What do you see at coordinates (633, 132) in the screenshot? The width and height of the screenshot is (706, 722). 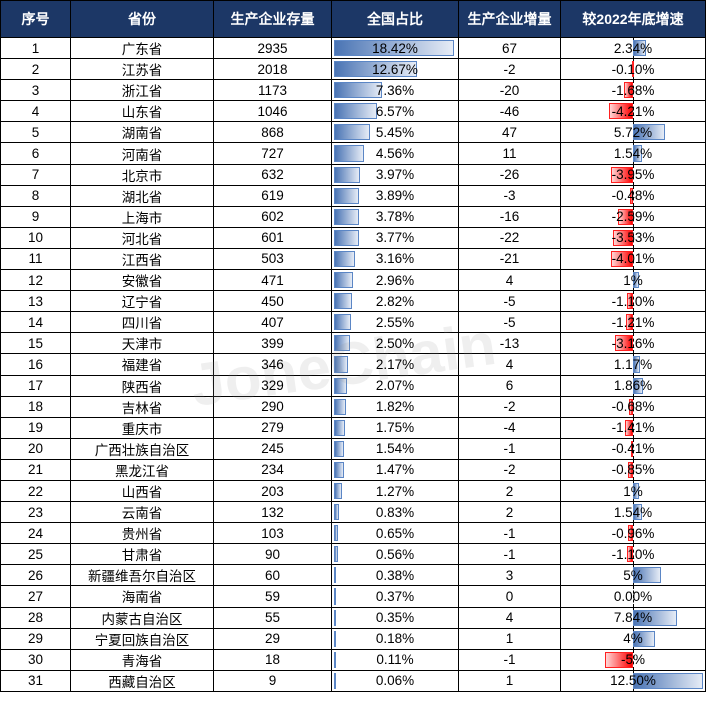 I see `cell-value: 5.72%` at bounding box center [633, 132].